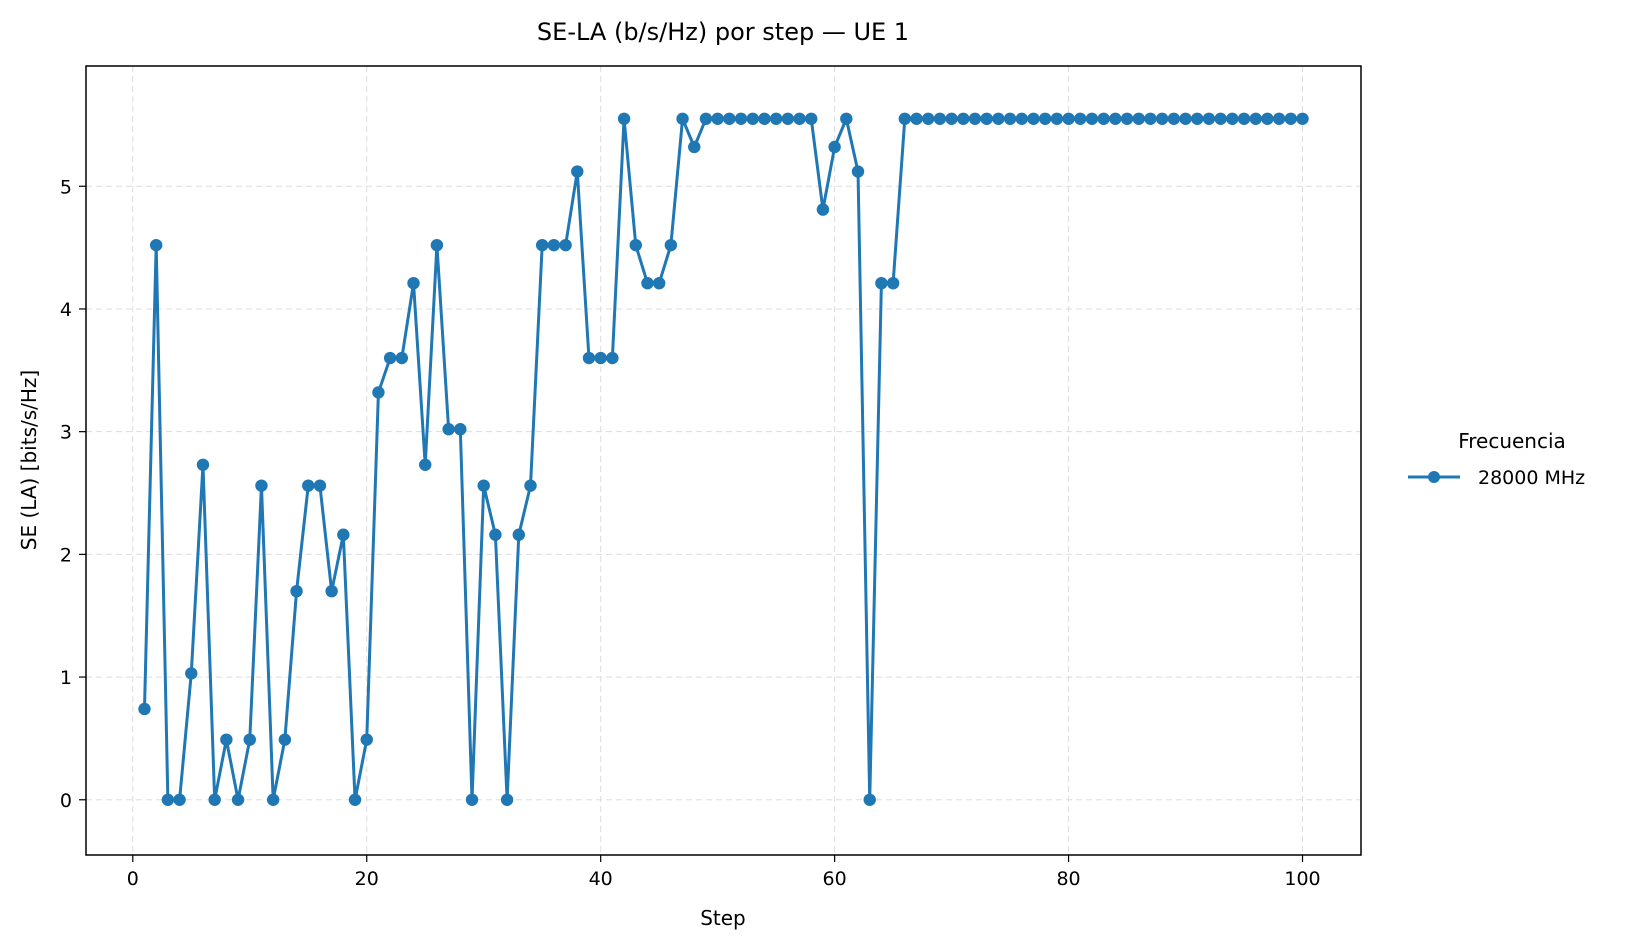  Describe the element at coordinates (66, 433) in the screenshot. I see `y-tick-label: 3` at that location.